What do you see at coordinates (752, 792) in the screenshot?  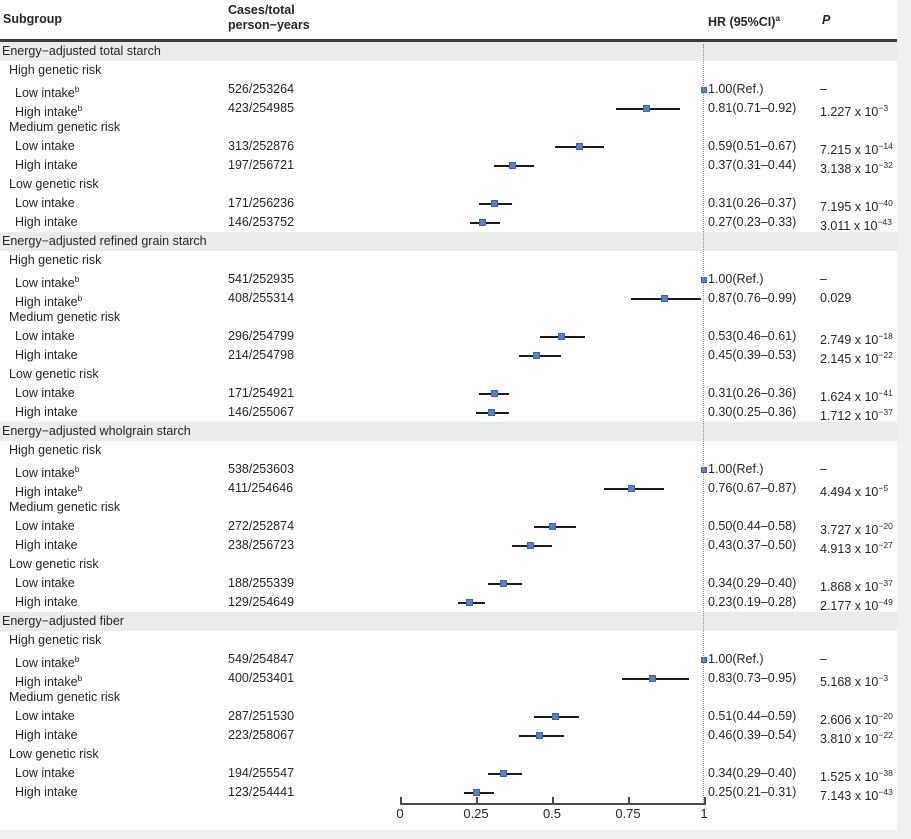 I see `hr-ci-value: 0.25(0.21–0.31)` at bounding box center [752, 792].